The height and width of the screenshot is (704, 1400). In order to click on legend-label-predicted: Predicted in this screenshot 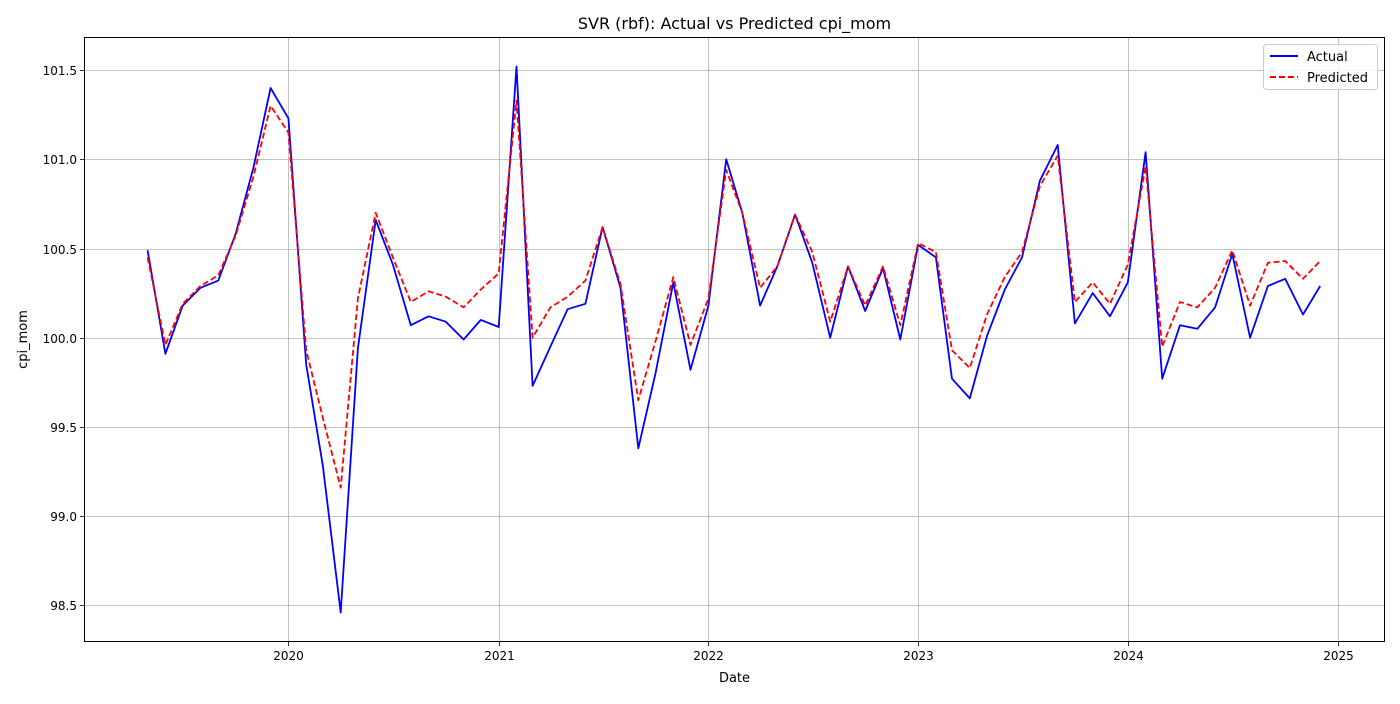, I will do `click(1337, 78)`.